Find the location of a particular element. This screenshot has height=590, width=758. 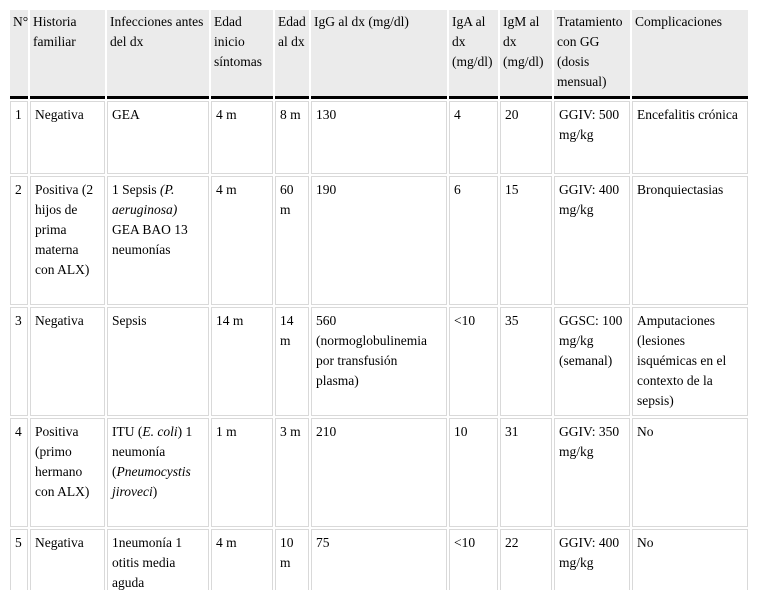

text: 10 m is located at coordinates (287, 552).